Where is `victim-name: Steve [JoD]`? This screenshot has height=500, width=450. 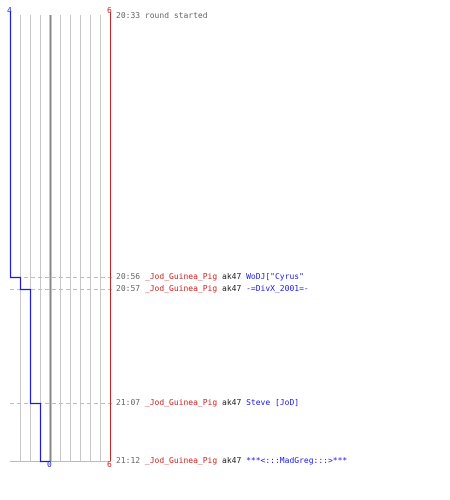 victim-name: Steve [JoD] is located at coordinates (273, 402).